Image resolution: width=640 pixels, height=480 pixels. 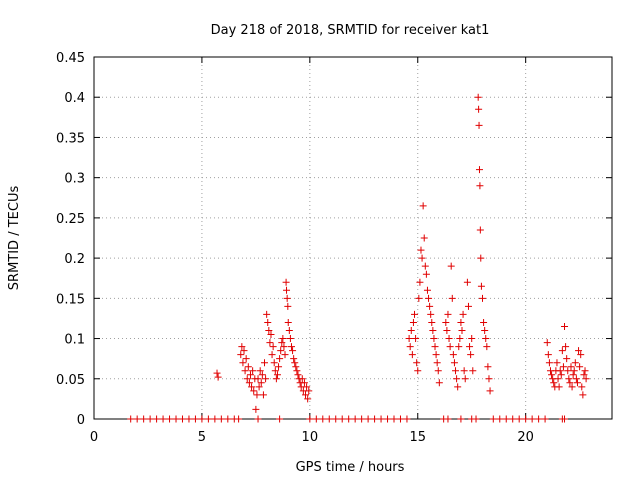 I want to click on y-tick-label: 0, so click(x=81, y=420).